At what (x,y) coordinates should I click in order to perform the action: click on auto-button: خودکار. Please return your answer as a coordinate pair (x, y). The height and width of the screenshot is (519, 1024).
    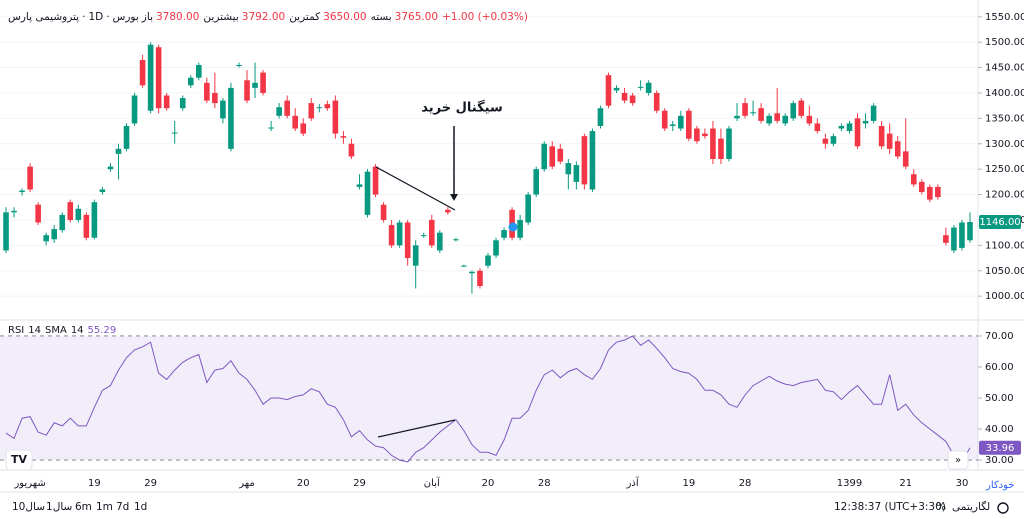
    Looking at the image, I should click on (1000, 485).